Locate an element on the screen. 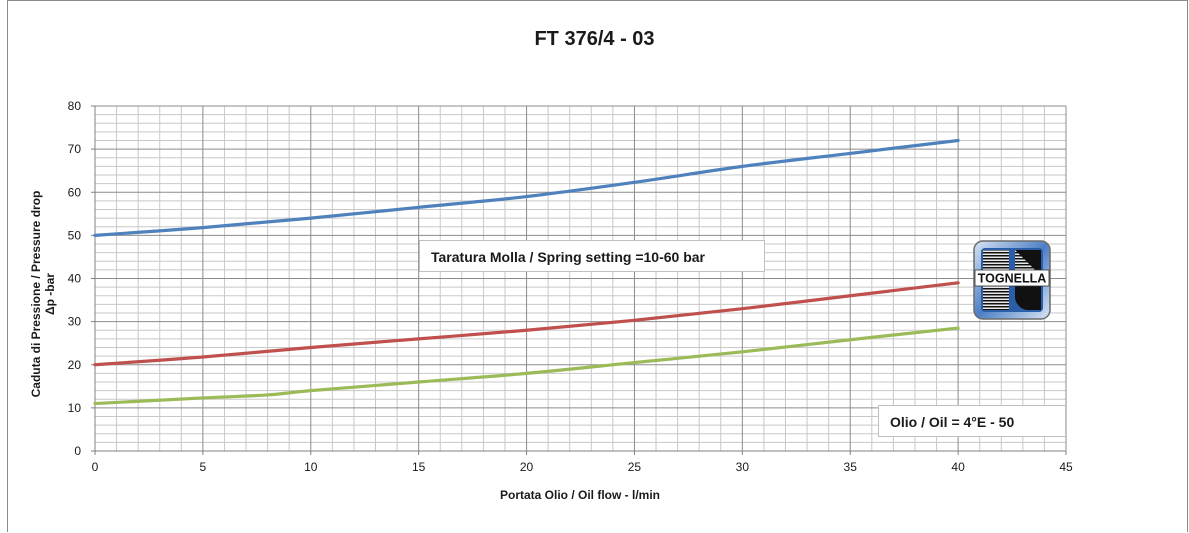 The height and width of the screenshot is (533, 1189). y-axis-label-line1: Caduta di Pressione / Pressure drop is located at coordinates (36, 294).